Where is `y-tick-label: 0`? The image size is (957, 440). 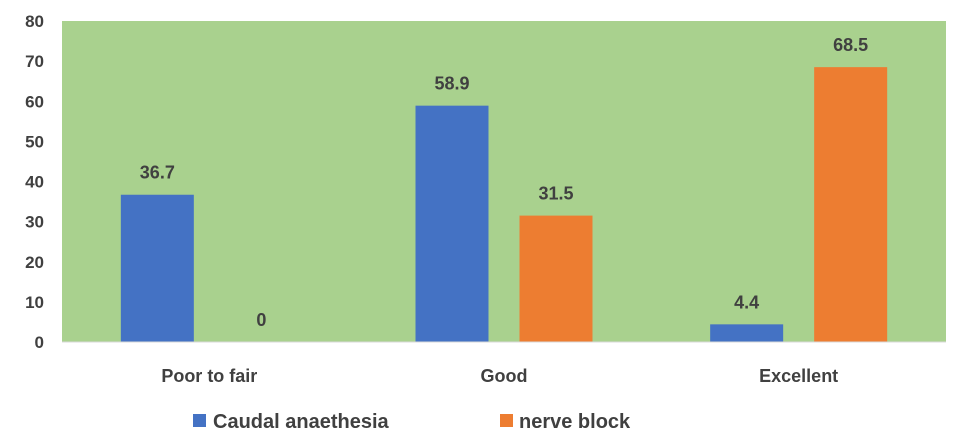 y-tick-label: 0 is located at coordinates (39, 342).